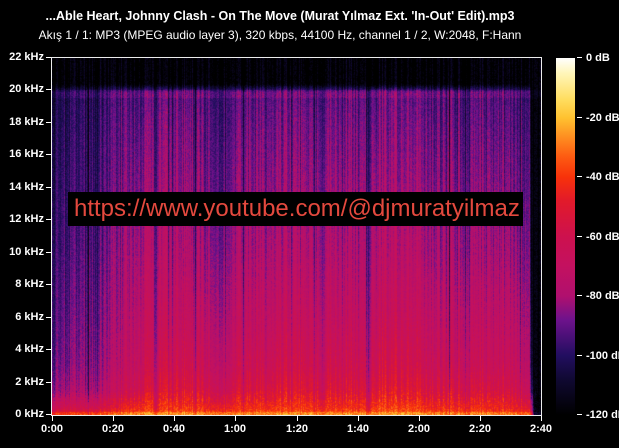 The image size is (619, 448). I want to click on watermark-url: https://www.youtube.com/@djmuratyilmaz, so click(297, 208).